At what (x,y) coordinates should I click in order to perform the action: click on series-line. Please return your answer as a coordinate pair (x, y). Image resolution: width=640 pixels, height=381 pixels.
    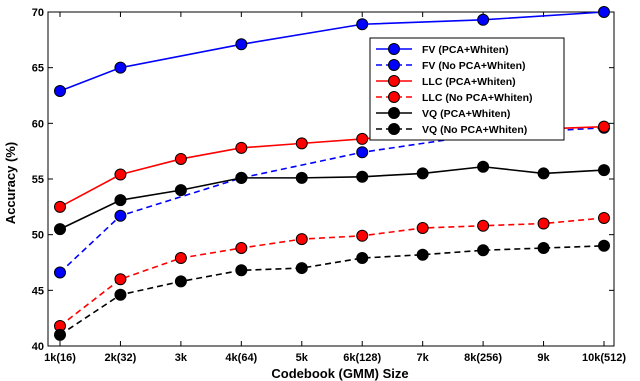
    Looking at the image, I should click on (332, 198).